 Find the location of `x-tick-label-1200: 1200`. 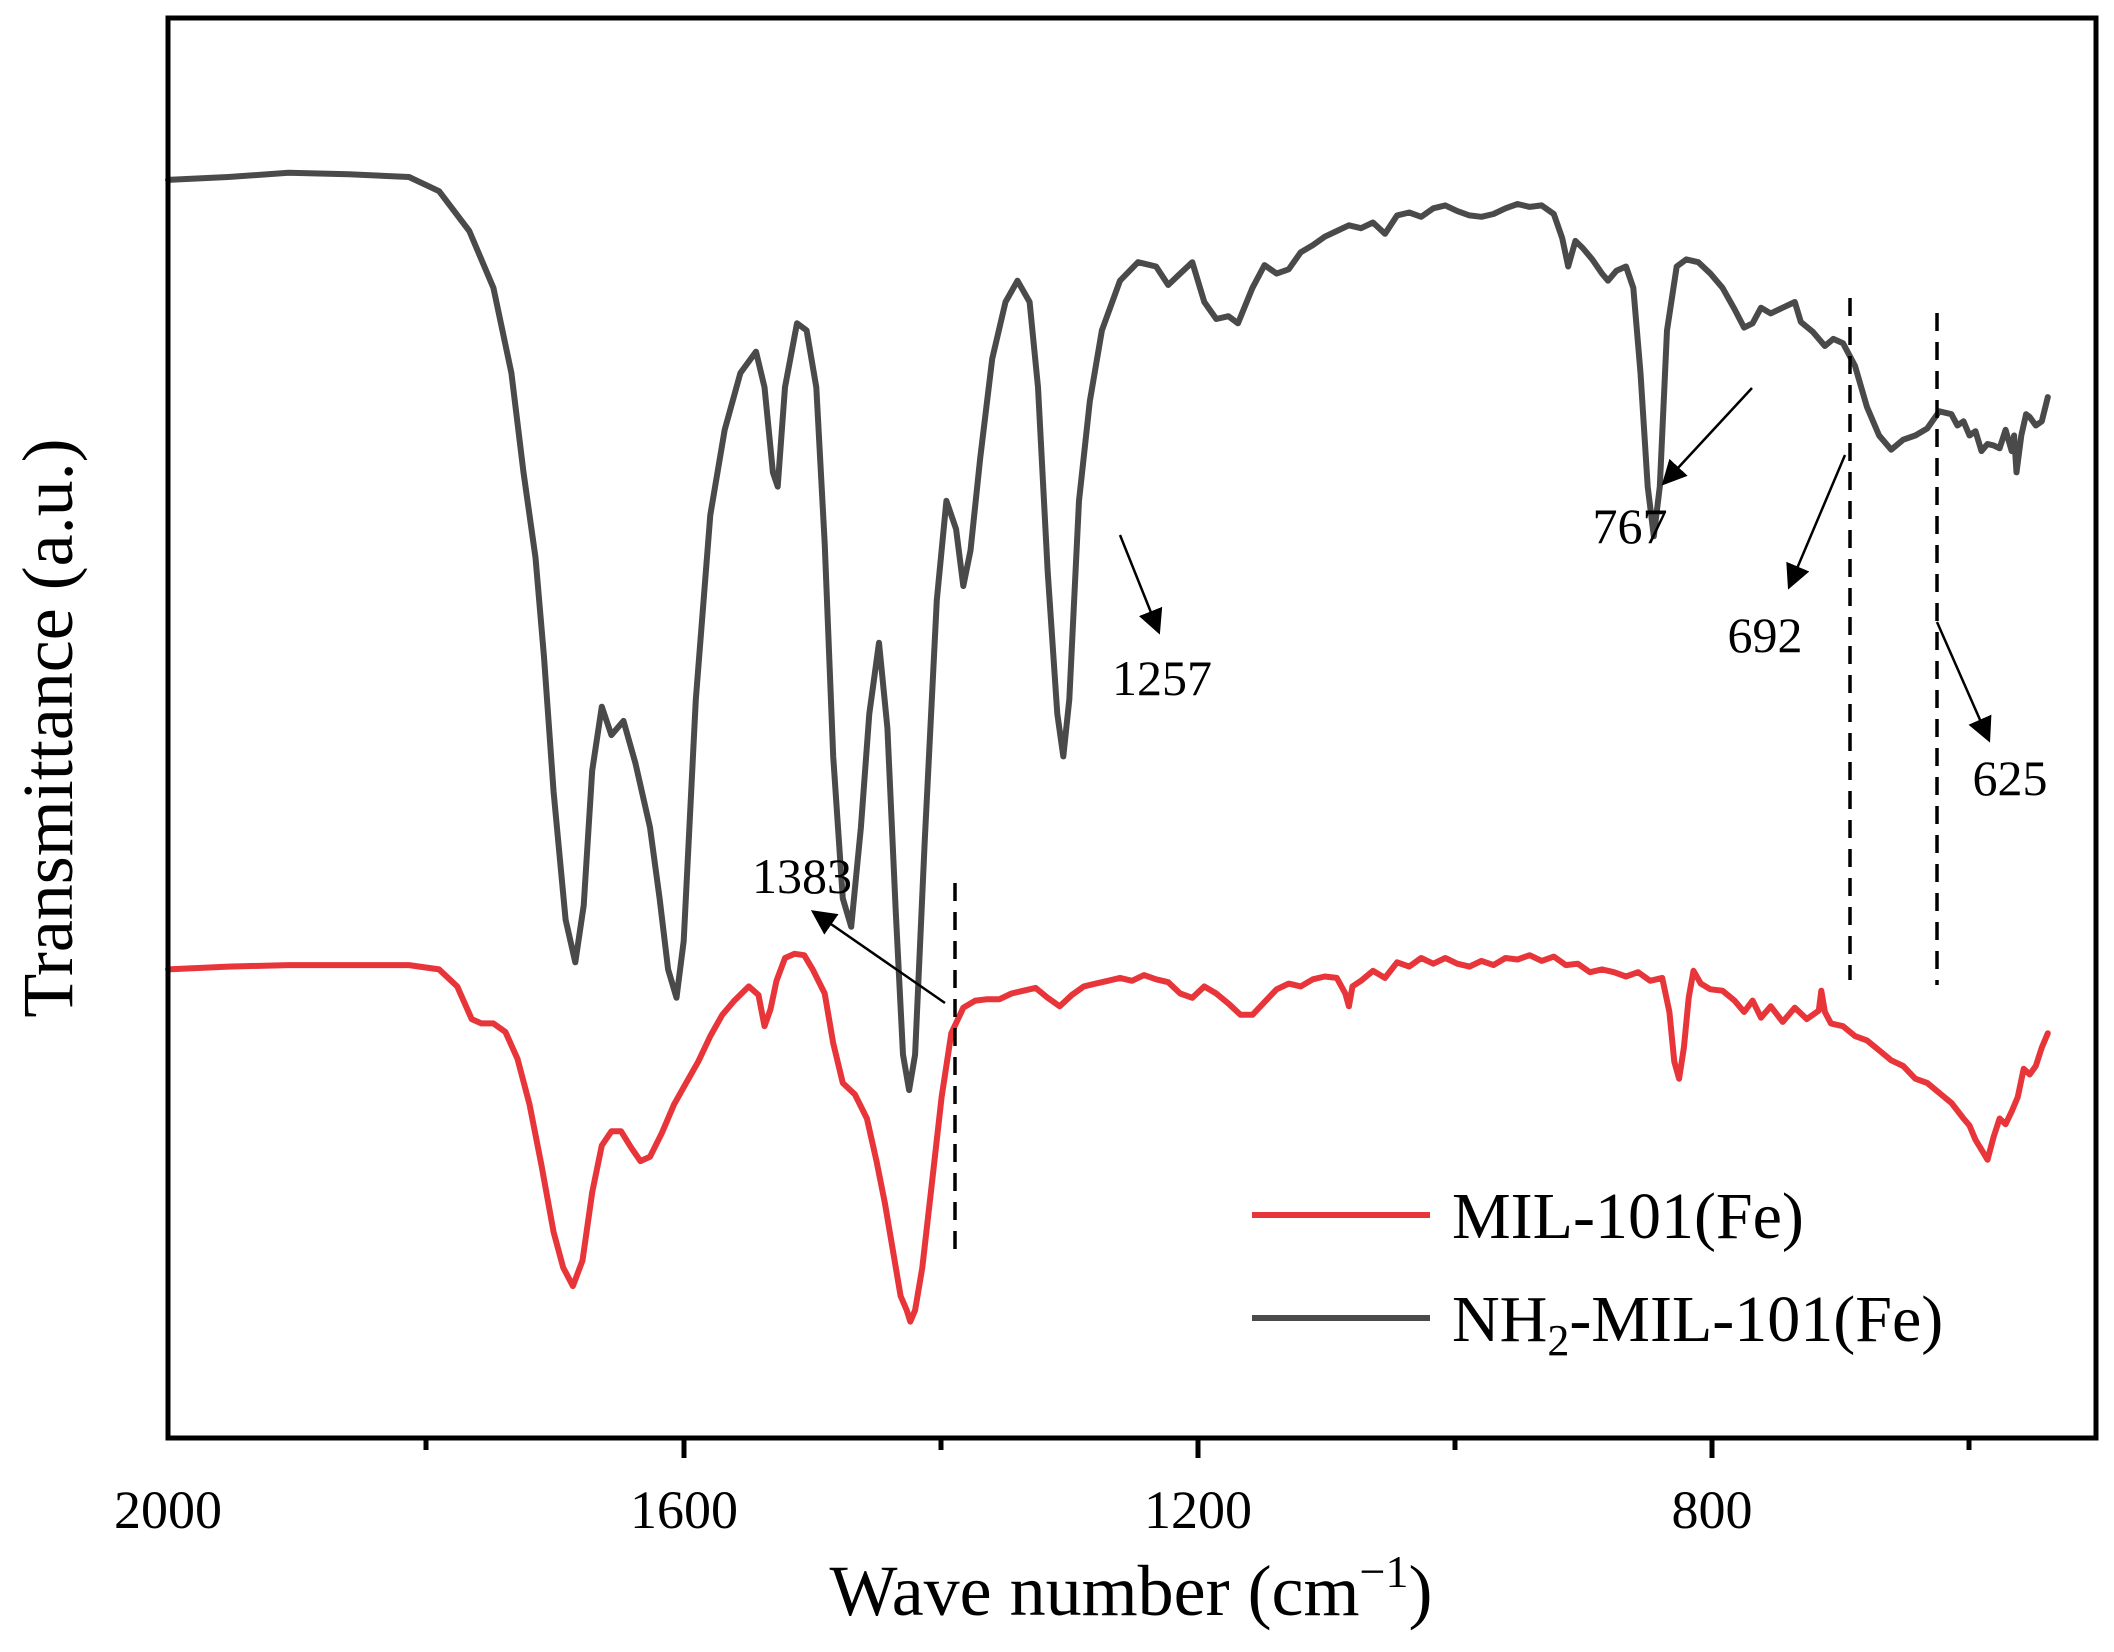

x-tick-label-1200: 1200 is located at coordinates (1198, 1510).